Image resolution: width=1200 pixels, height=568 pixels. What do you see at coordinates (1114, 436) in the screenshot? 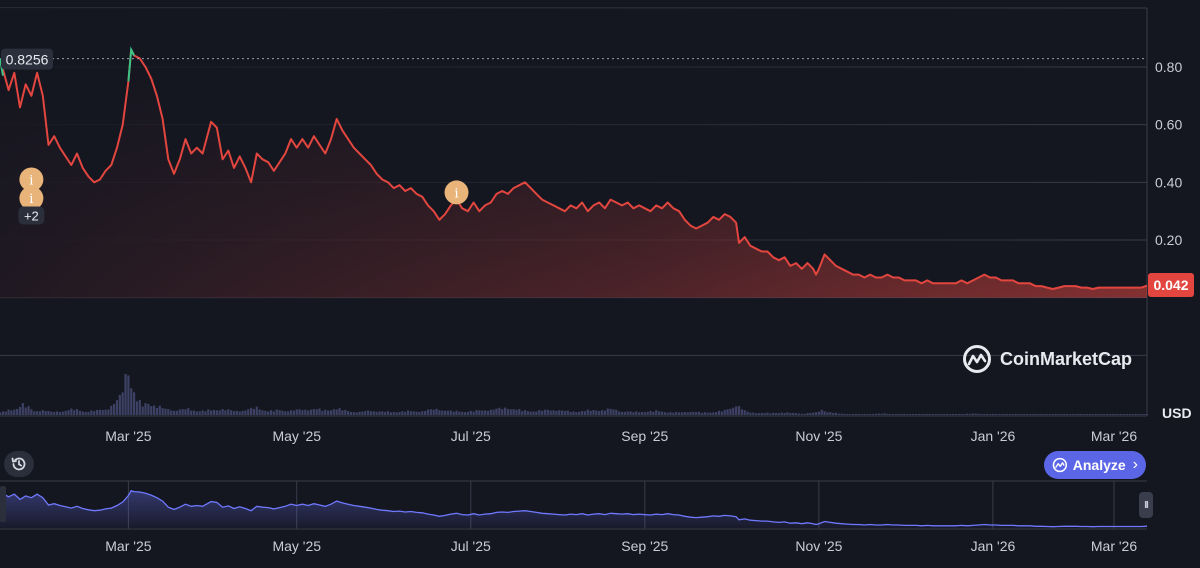
I see `x-tick-label: Mar '26` at bounding box center [1114, 436].